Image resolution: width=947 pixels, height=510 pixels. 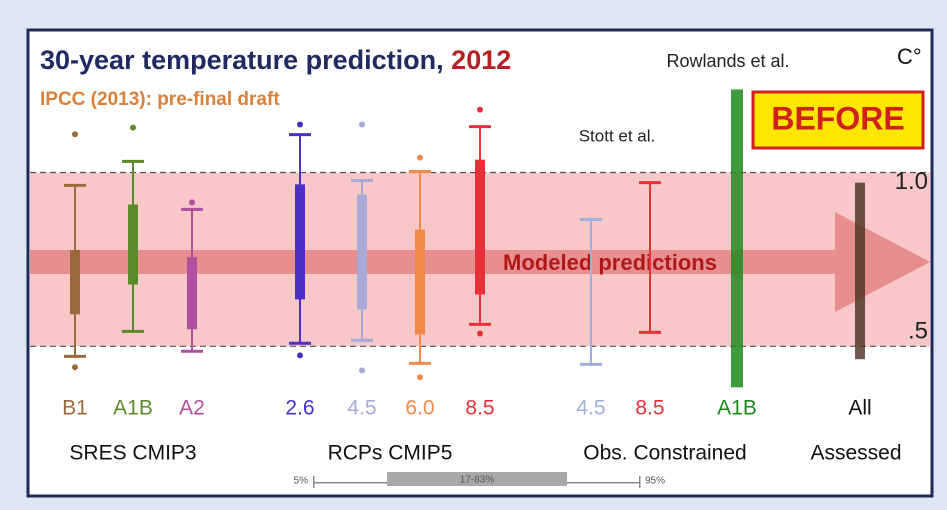 I want to click on y-tick-label: 1.0, so click(x=911, y=181).